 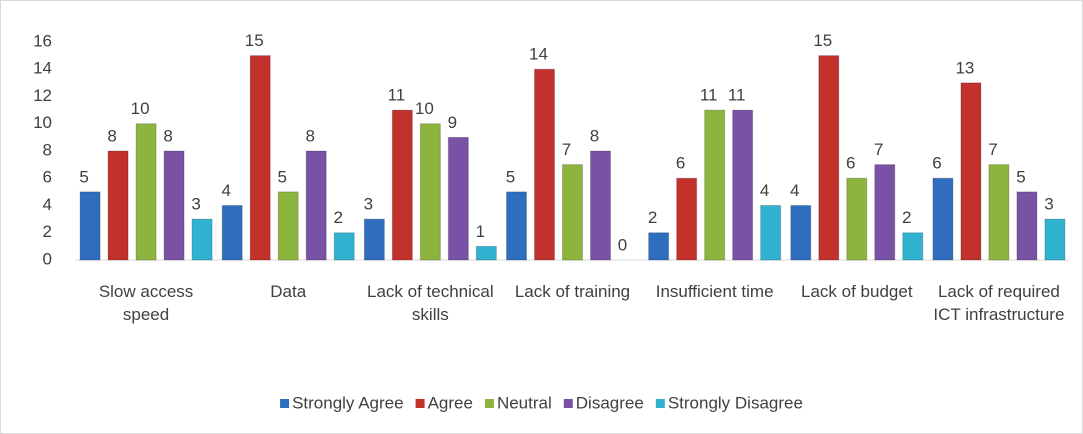 What do you see at coordinates (714, 291) in the screenshot?
I see `x-tick-label: Insufficient time` at bounding box center [714, 291].